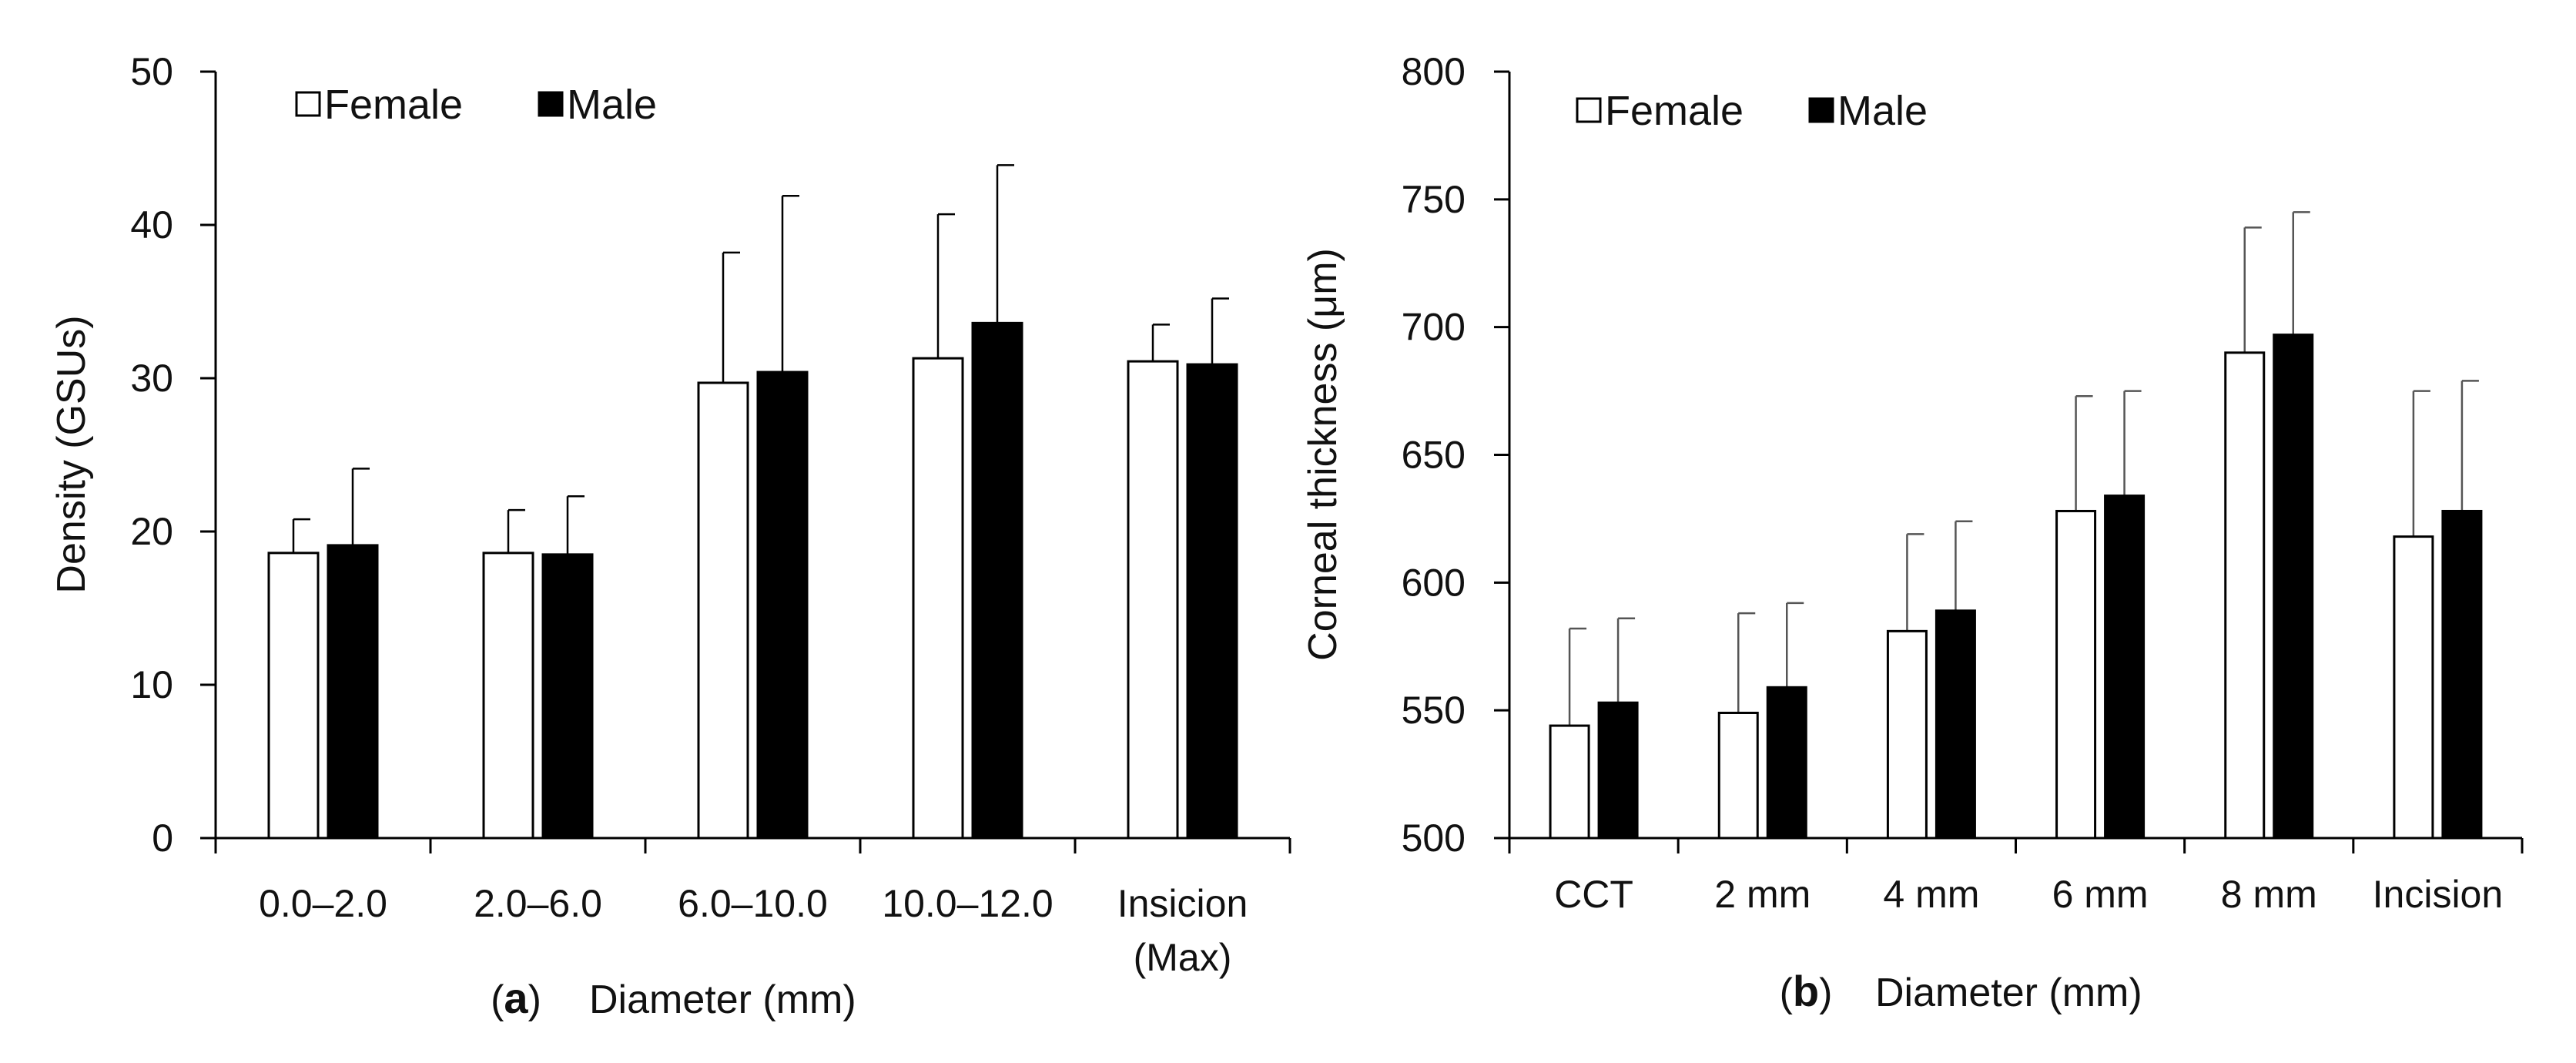 This screenshot has height=1063, width=2576. I want to click on x-tick-label: 0.0–2.0, so click(323, 903).